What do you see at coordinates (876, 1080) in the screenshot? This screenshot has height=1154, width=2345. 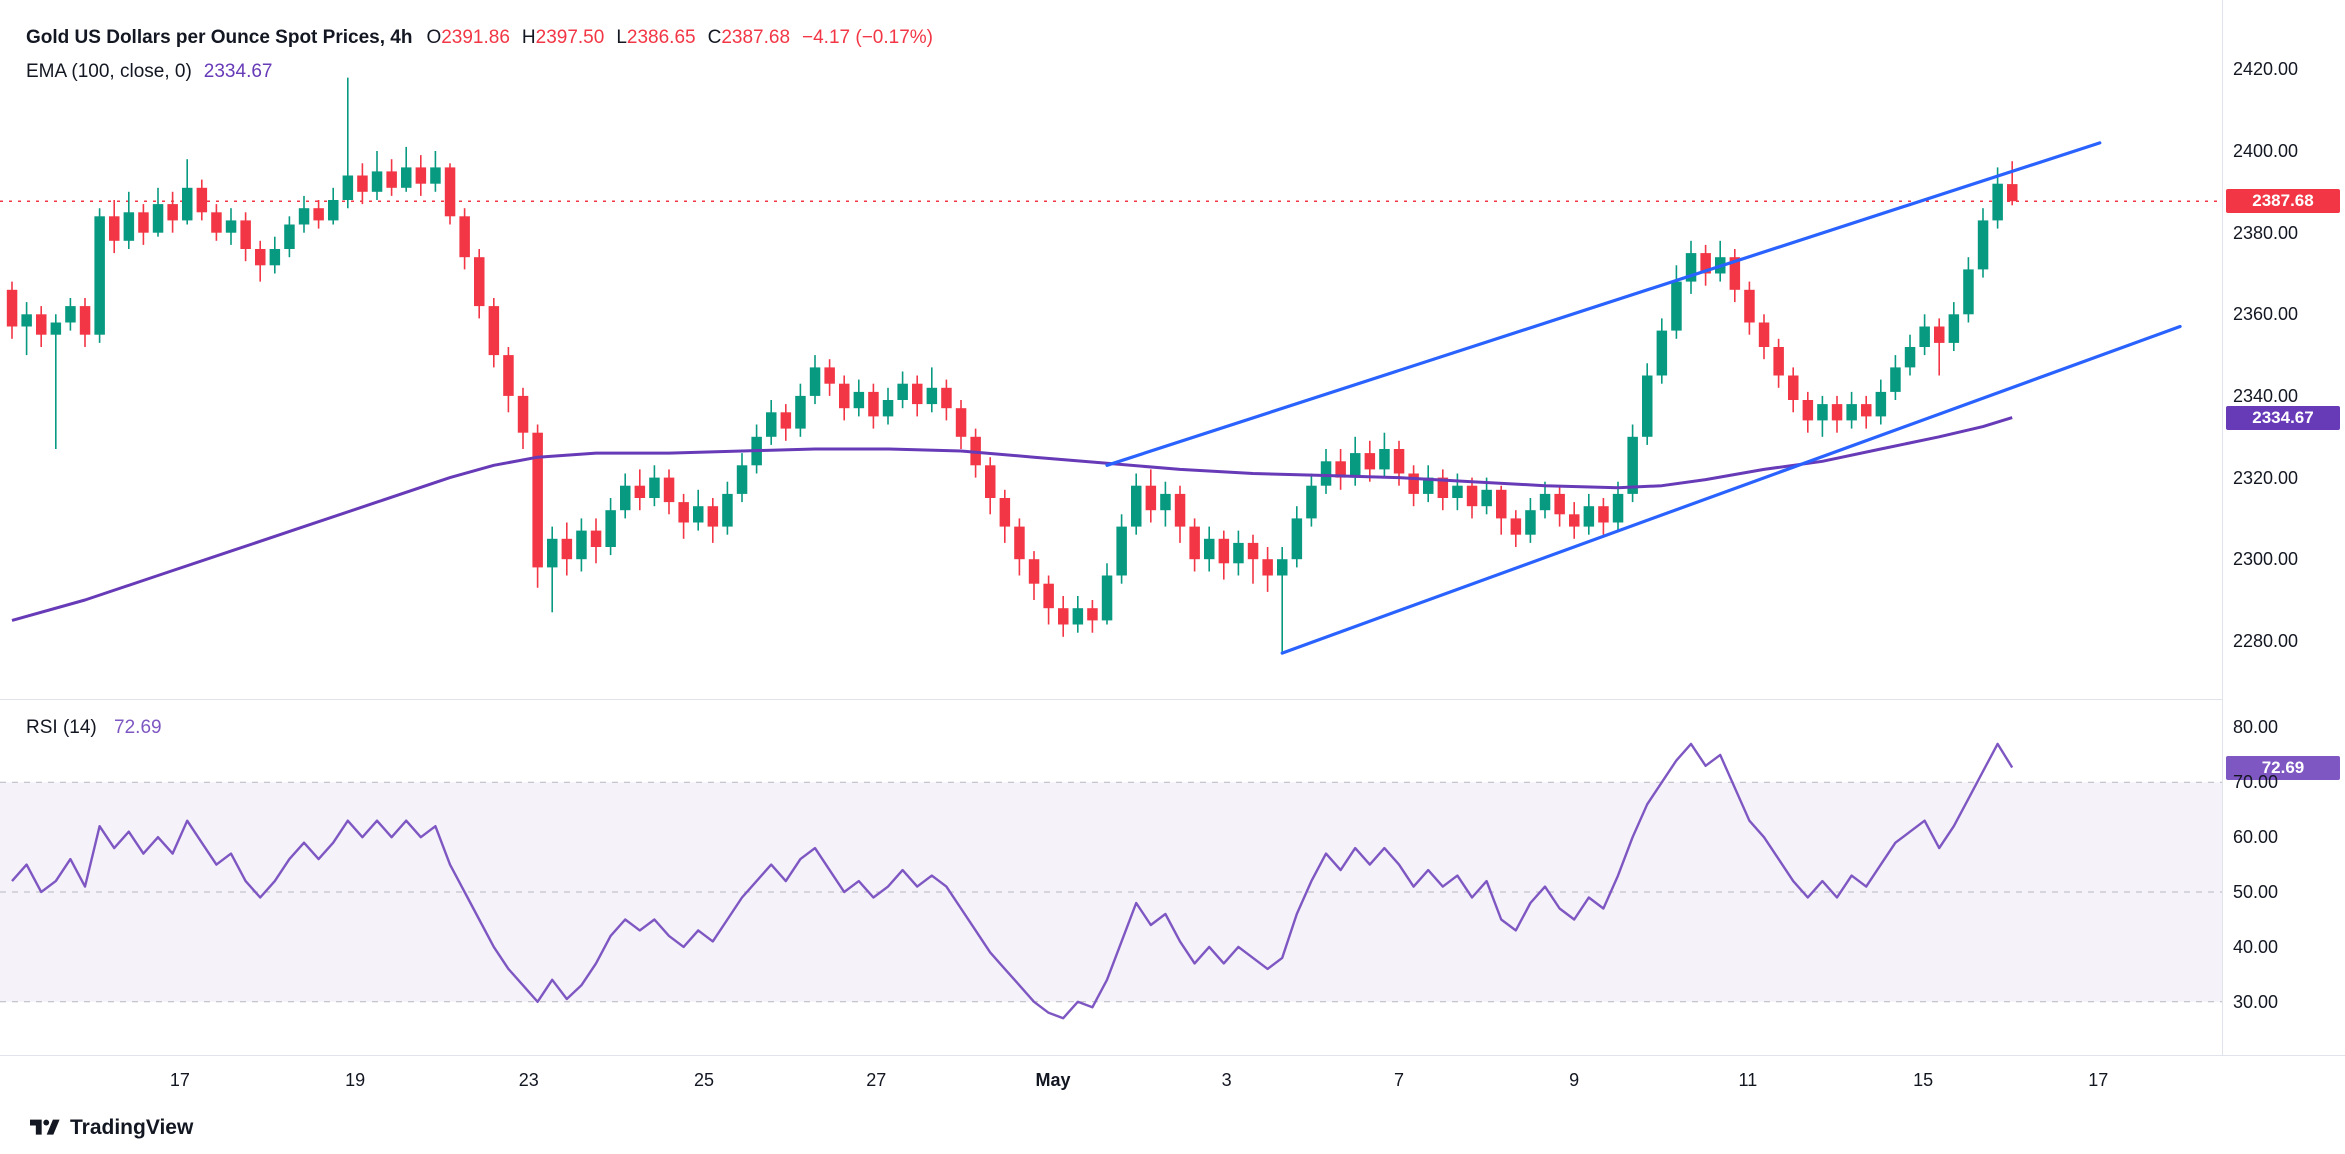 I see `time-tick: 27` at bounding box center [876, 1080].